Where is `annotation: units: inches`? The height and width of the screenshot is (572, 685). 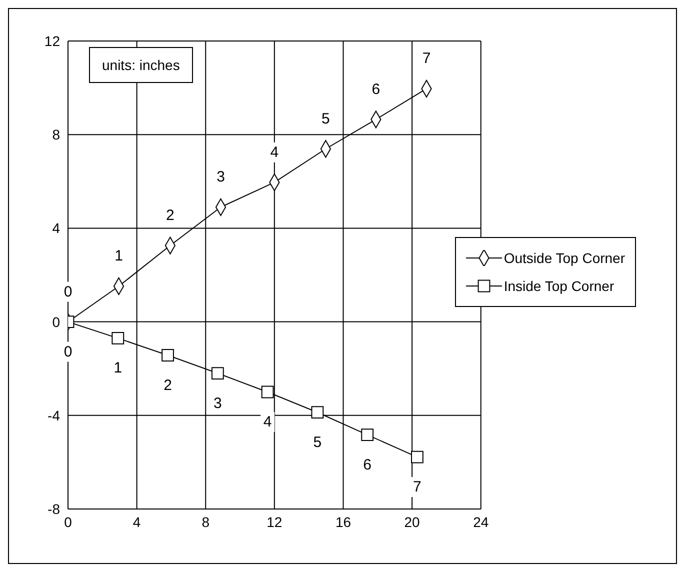
annotation: units: inches is located at coordinates (141, 65).